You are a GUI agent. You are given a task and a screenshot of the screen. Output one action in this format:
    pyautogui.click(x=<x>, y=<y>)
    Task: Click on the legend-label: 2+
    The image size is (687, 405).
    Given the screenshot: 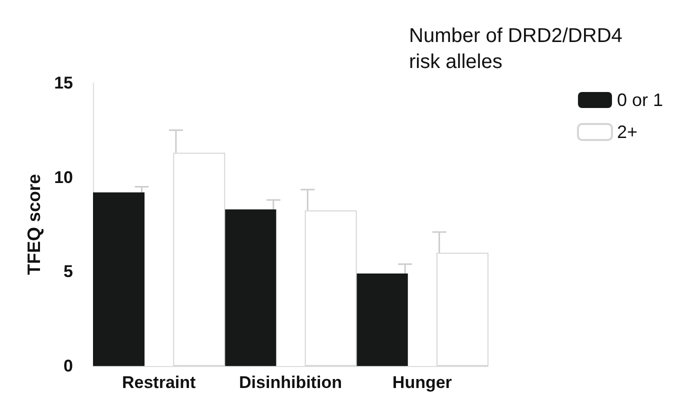 What is the action you would take?
    pyautogui.click(x=627, y=132)
    